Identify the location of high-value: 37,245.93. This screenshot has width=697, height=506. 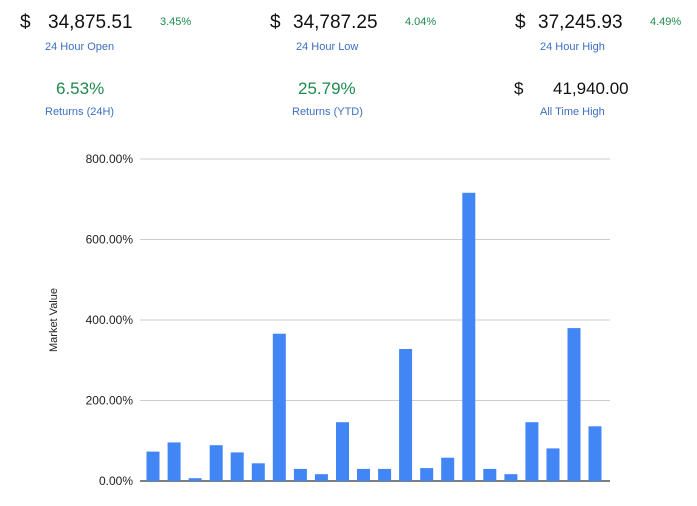
(580, 22).